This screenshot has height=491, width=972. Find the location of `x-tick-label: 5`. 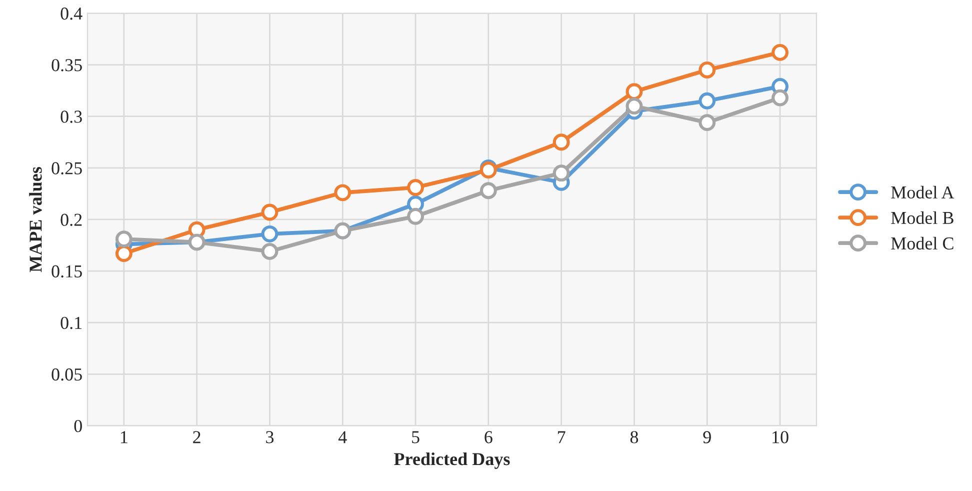

x-tick-label: 5 is located at coordinates (416, 437).